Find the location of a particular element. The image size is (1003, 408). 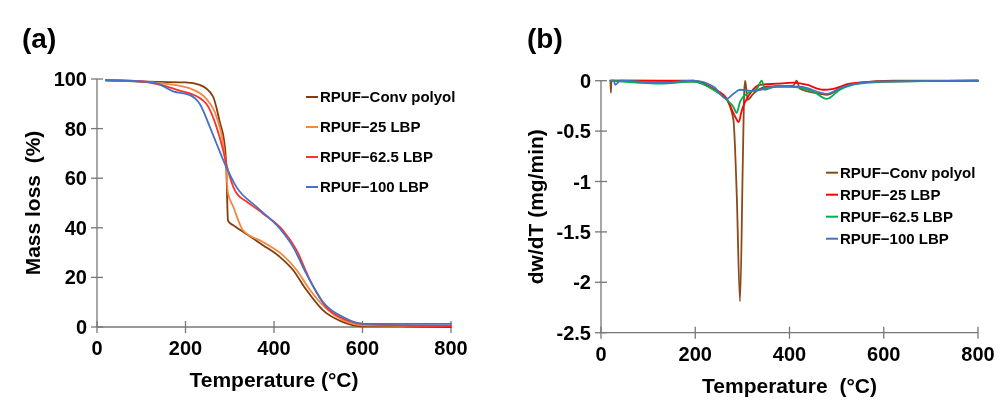

y-tick-label: -2.5 is located at coordinates (573, 332).